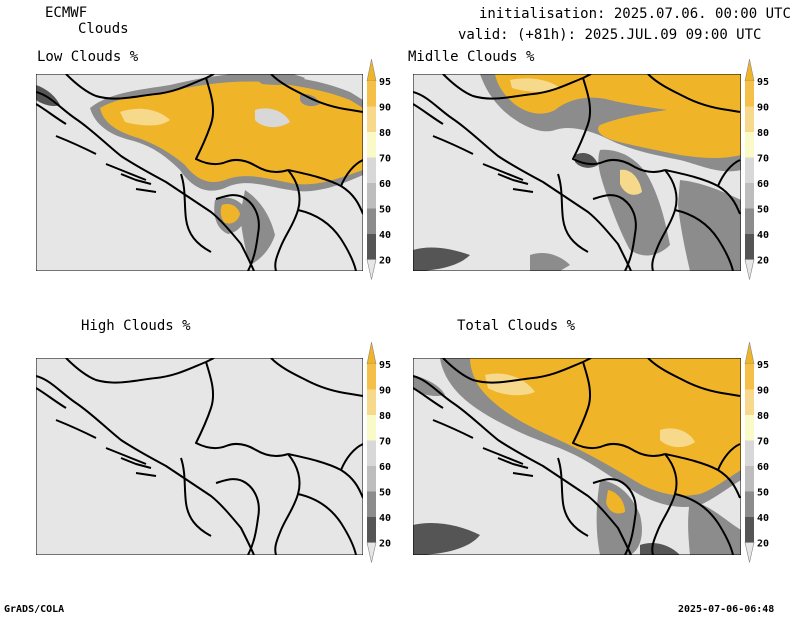 The width and height of the screenshot is (800, 618). What do you see at coordinates (702, 14) in the screenshot?
I see `init-value: 2025.07.06. 00:00 UTC` at bounding box center [702, 14].